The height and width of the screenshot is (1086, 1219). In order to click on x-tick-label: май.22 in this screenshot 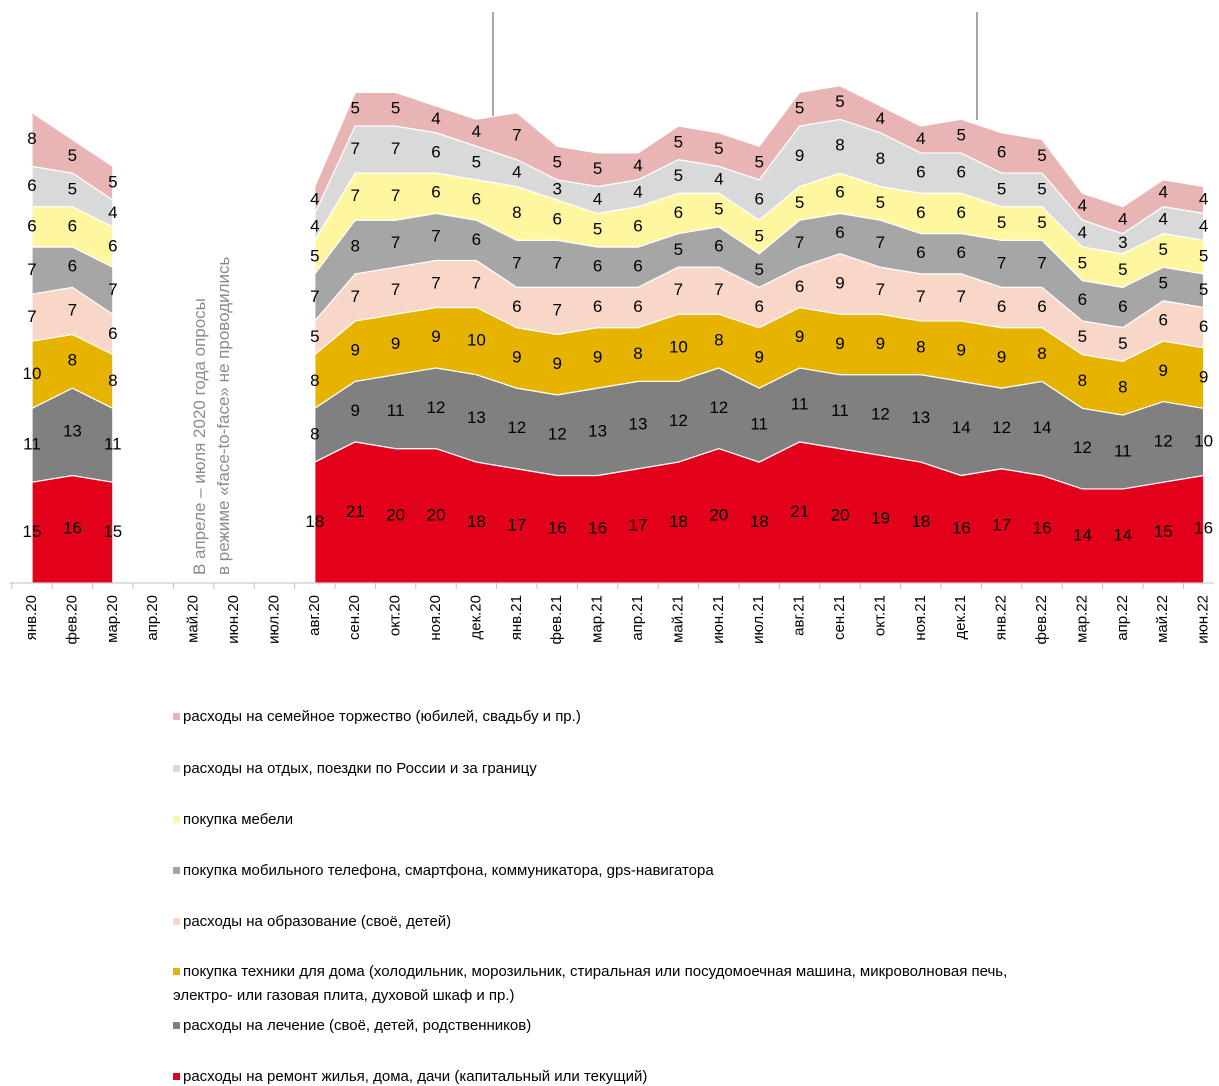, I will do `click(1162, 619)`.